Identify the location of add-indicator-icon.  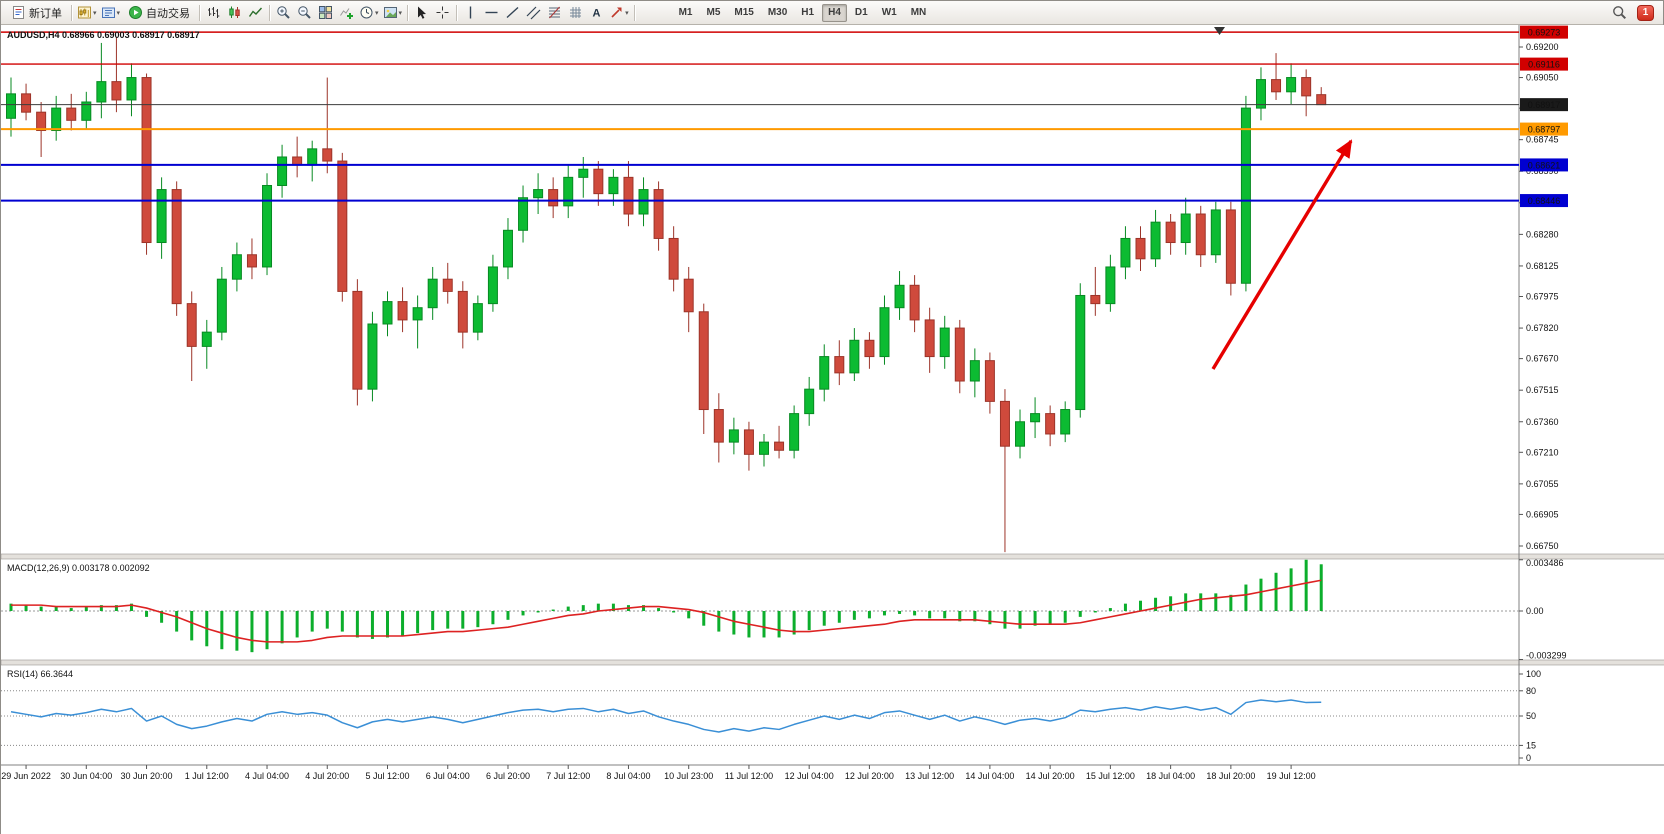
(347, 13).